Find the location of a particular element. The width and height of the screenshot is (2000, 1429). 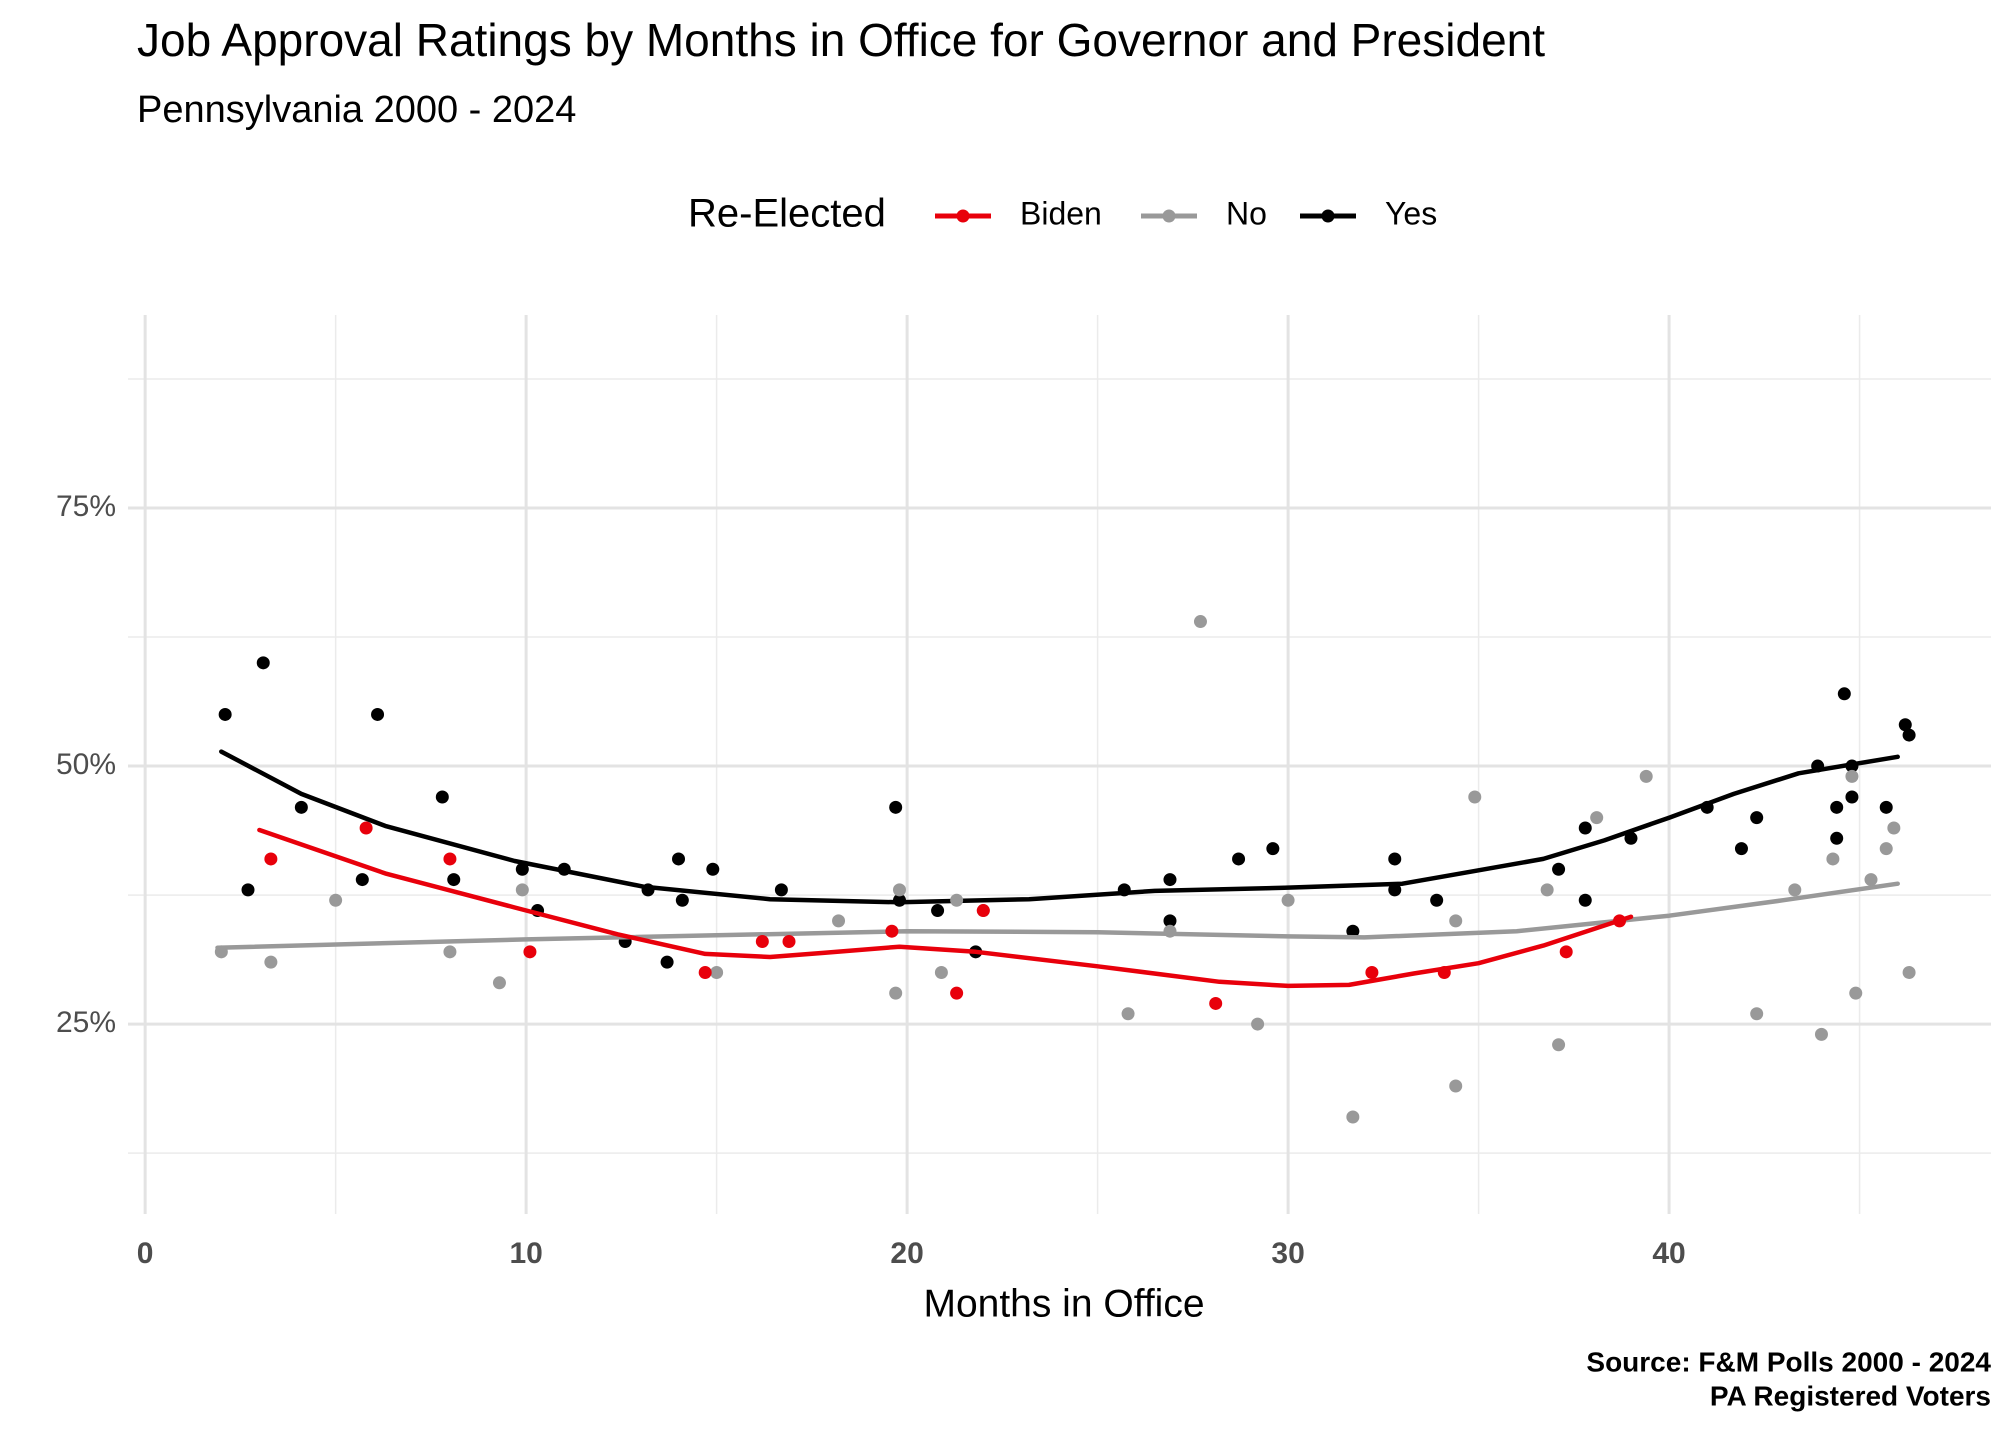

y-tick-label: 50% is located at coordinates (86, 764).